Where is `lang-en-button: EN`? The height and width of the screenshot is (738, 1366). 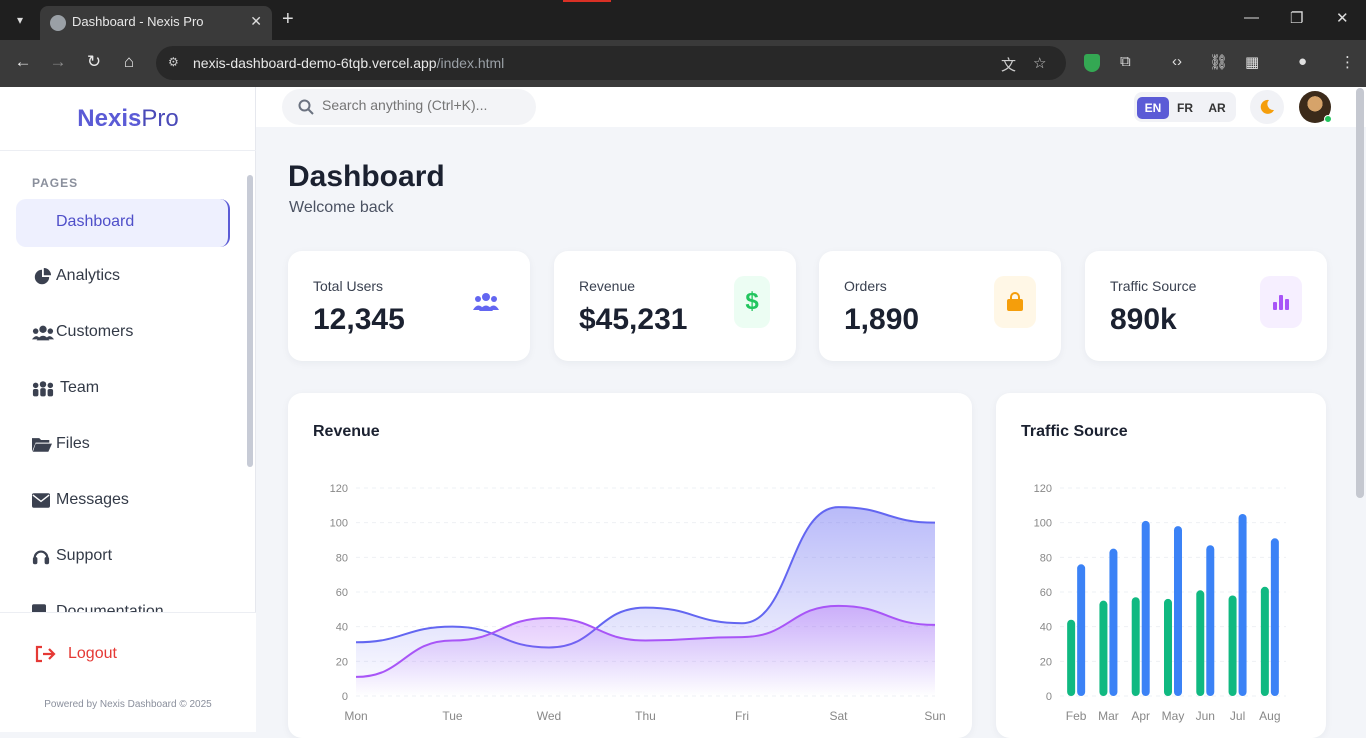 lang-en-button: EN is located at coordinates (1153, 108).